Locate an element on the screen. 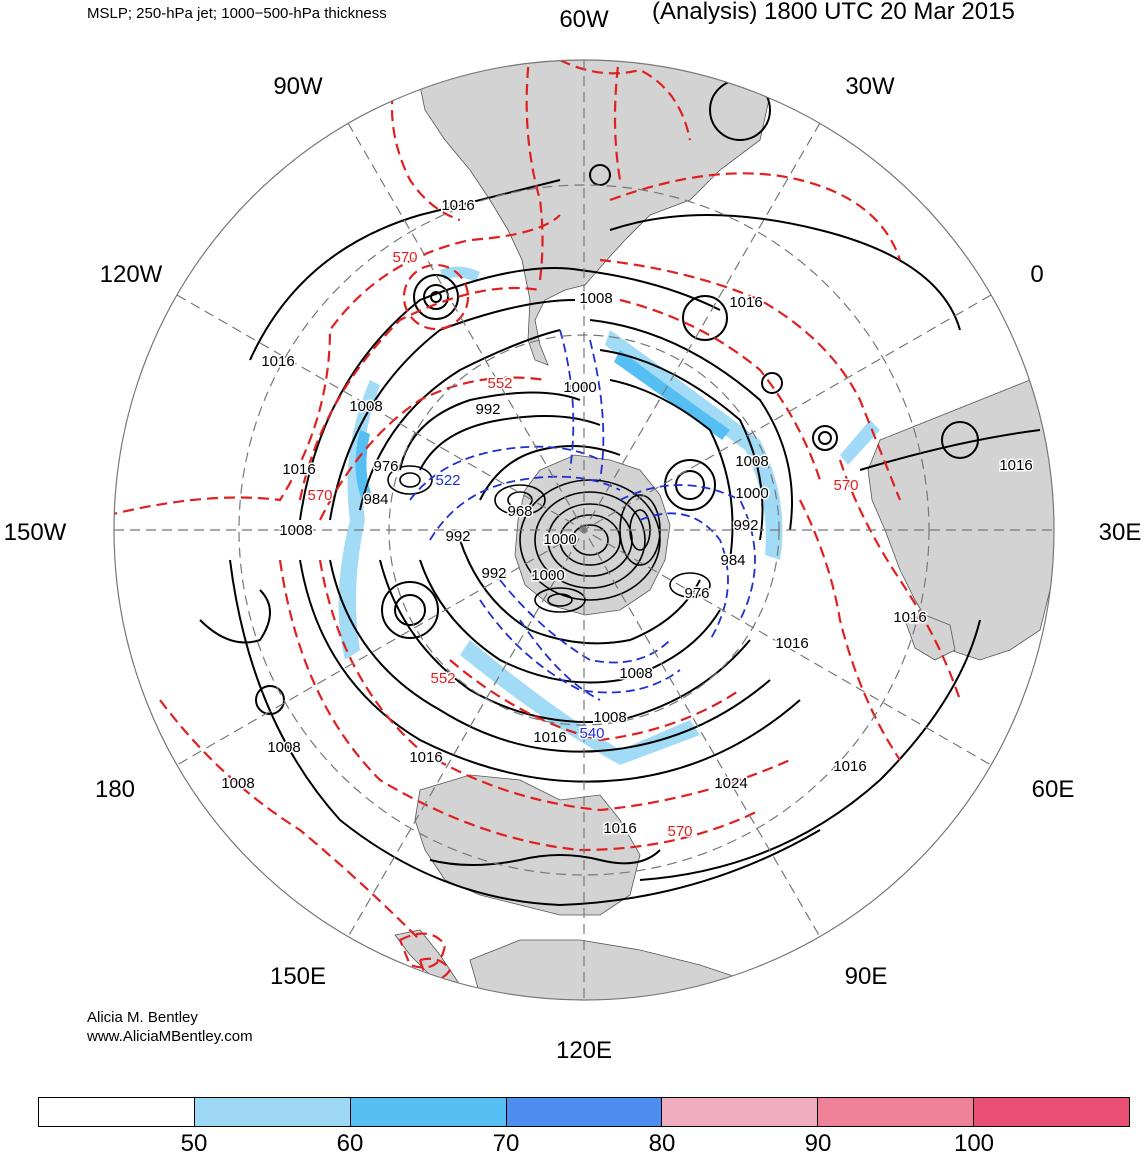  longitude-label: 180 is located at coordinates (115, 789).